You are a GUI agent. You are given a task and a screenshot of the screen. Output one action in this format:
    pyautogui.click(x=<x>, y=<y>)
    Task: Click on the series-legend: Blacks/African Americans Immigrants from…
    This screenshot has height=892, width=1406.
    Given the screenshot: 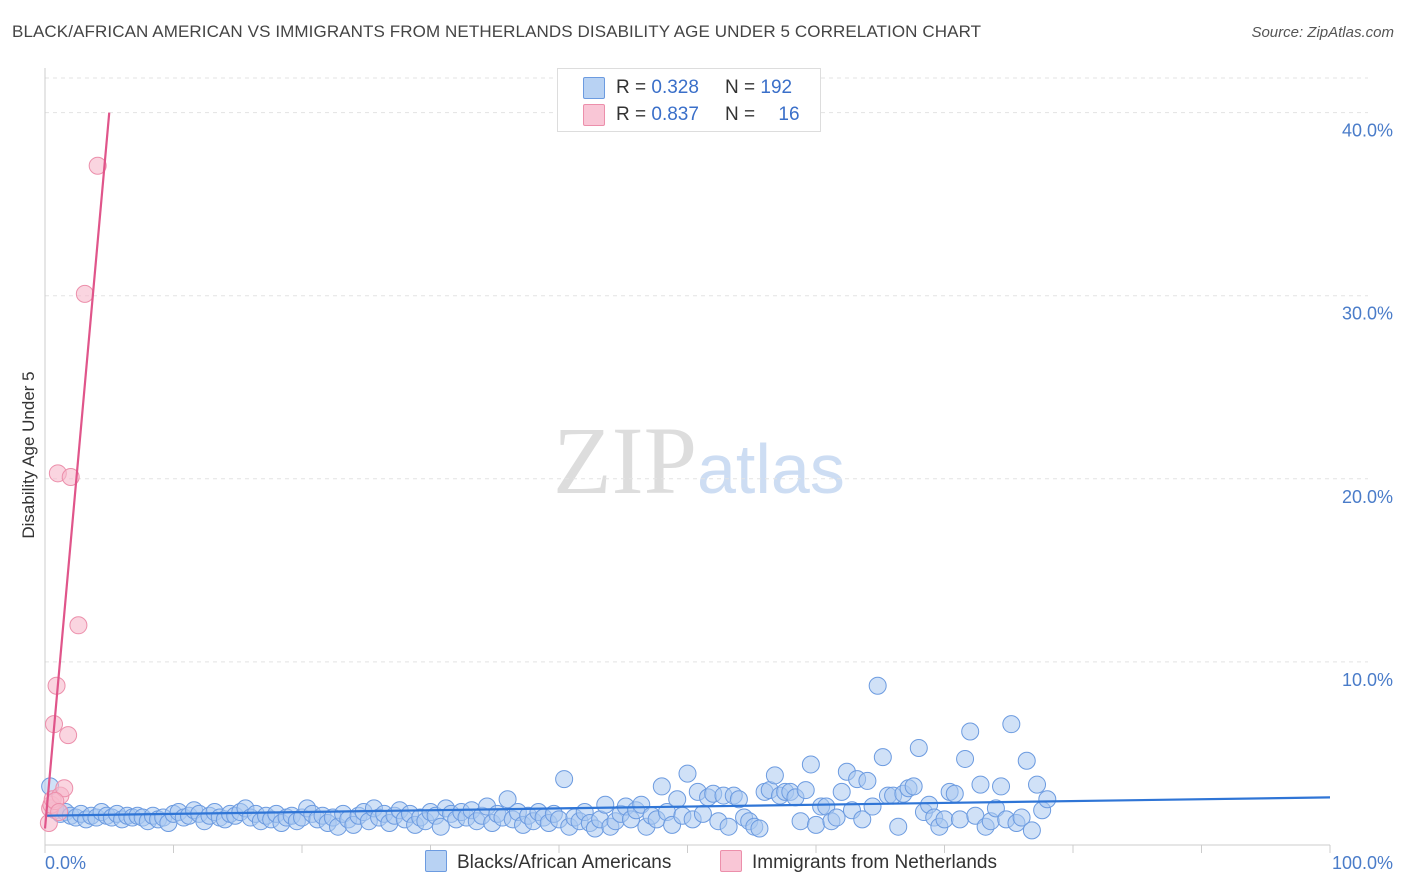 What is the action you would take?
    pyautogui.click(x=703, y=865)
    